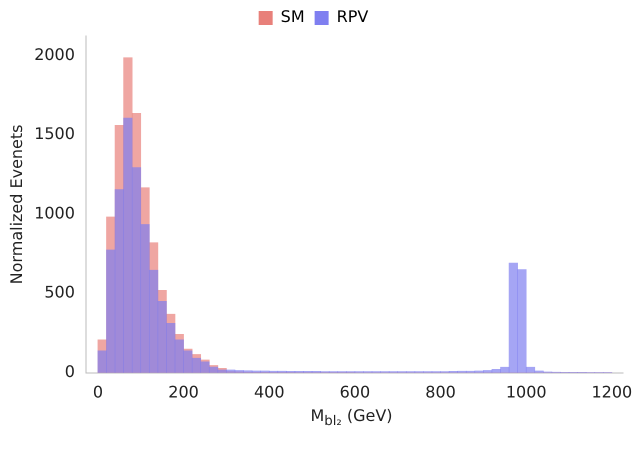 The height and width of the screenshot is (459, 643). I want to click on legend-label: RPV, so click(352, 16).